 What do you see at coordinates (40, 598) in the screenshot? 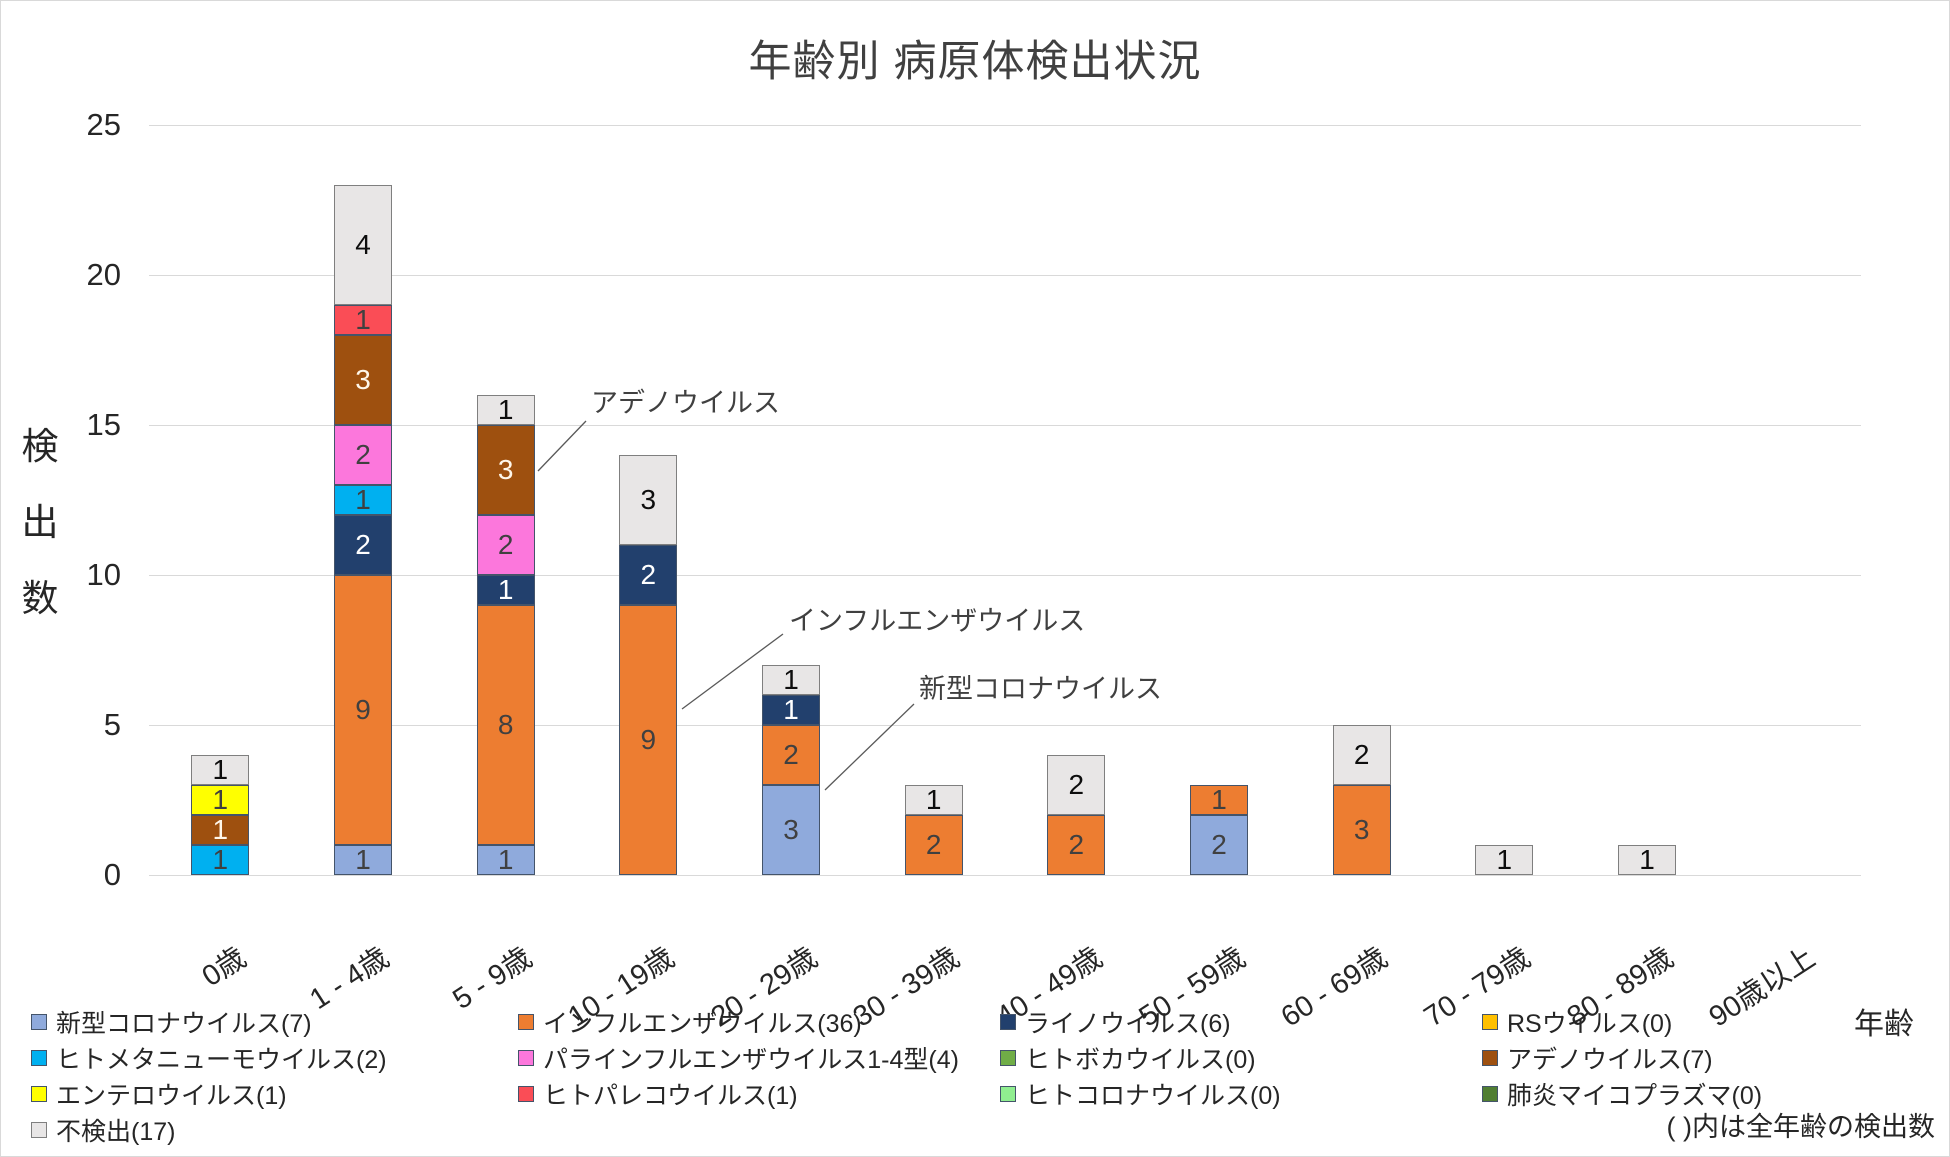
I see `y-axis-title-char: 数` at bounding box center [40, 598].